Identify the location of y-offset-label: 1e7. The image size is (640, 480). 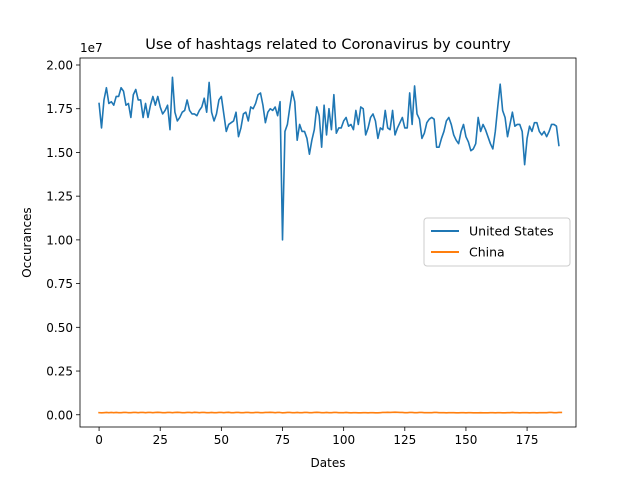
(91, 48).